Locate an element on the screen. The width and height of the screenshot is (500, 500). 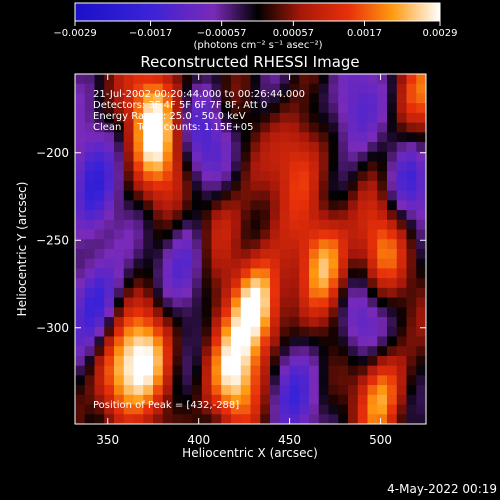
colorbar is located at coordinates (257, 12).